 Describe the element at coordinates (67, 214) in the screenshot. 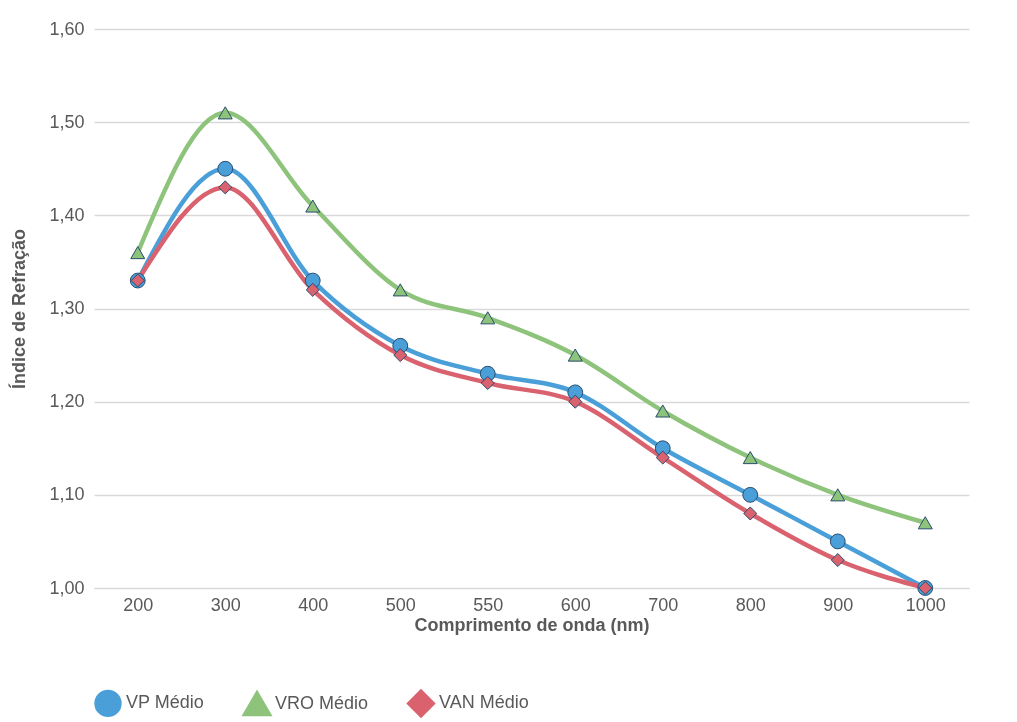

I see `y-tick-label: 1,40` at that location.